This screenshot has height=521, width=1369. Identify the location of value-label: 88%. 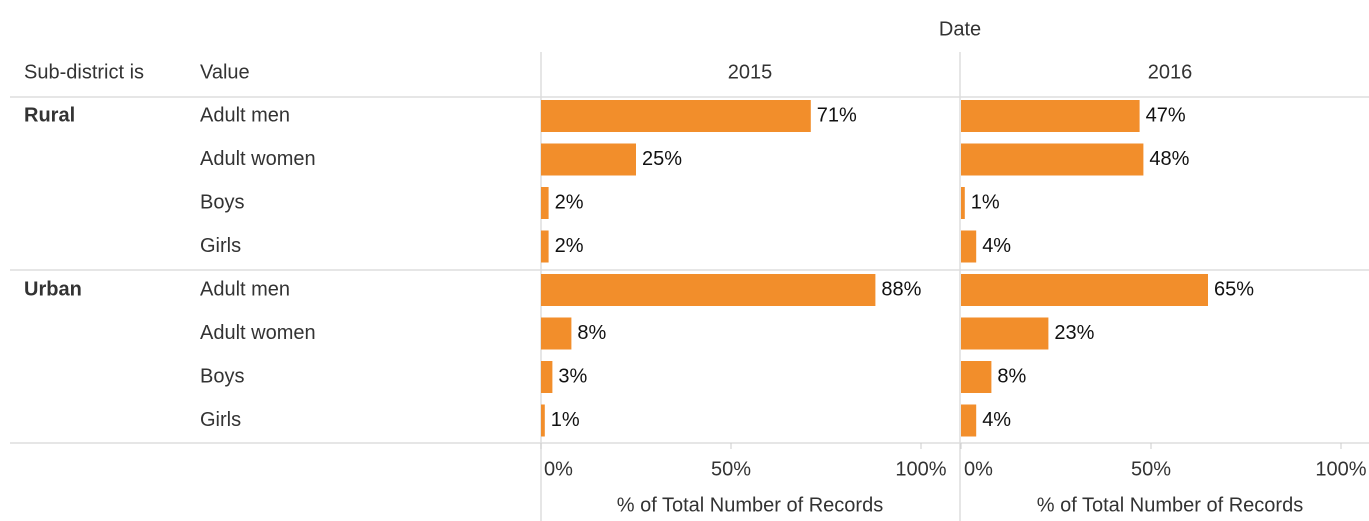
(901, 289).